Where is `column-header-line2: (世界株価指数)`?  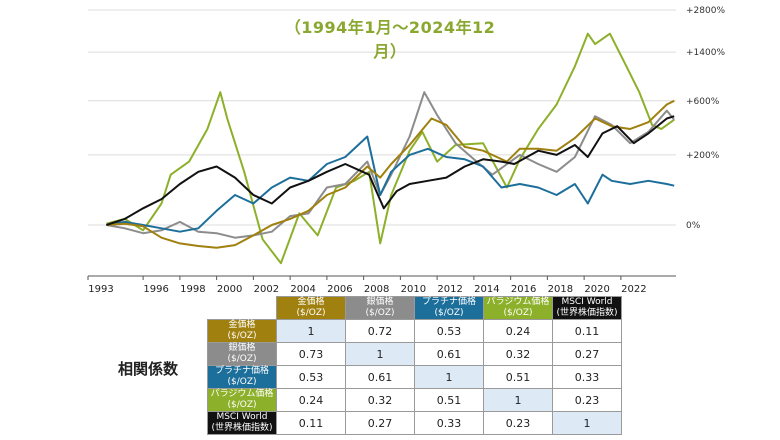 column-header-line2: (世界株価指数) is located at coordinates (587, 313).